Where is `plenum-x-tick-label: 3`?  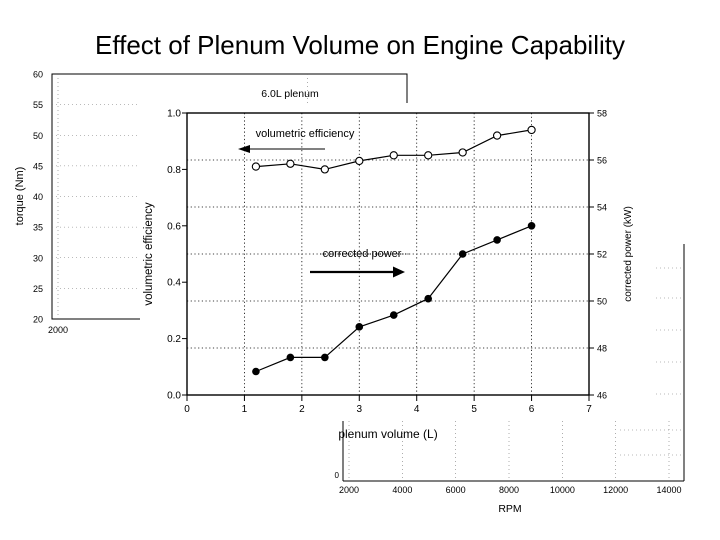
plenum-x-tick-label: 3 is located at coordinates (360, 409).